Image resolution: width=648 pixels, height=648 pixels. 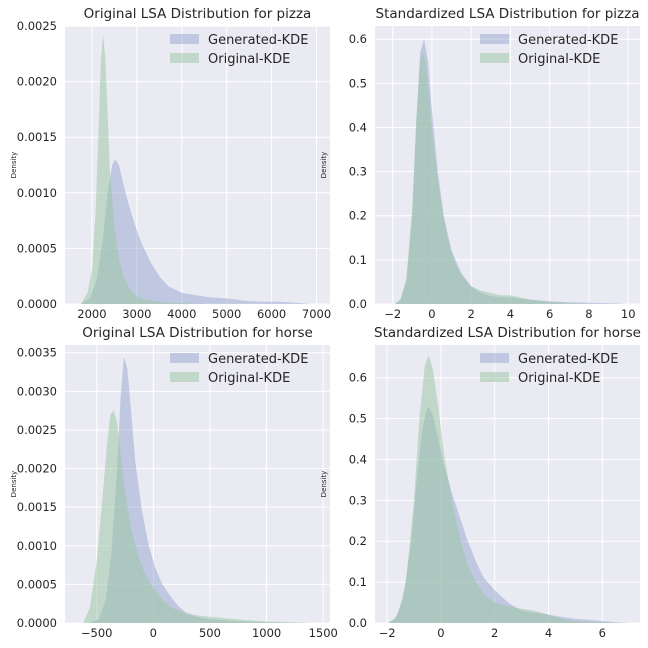 I want to click on chart-title: Original LSA Distribution for horse, so click(x=197, y=333).